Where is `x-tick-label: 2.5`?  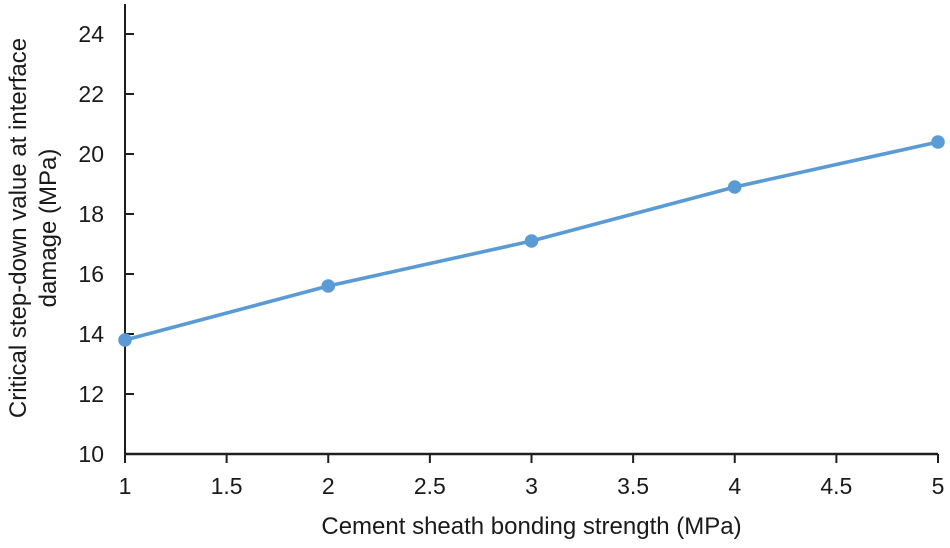
x-tick-label: 2.5 is located at coordinates (430, 486).